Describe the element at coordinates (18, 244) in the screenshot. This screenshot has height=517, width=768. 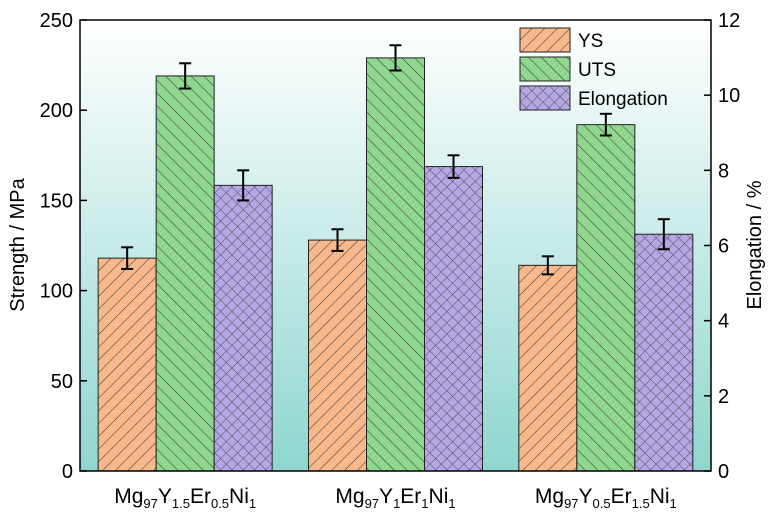
I see `y-axis-title: Strength / MPa` at that location.